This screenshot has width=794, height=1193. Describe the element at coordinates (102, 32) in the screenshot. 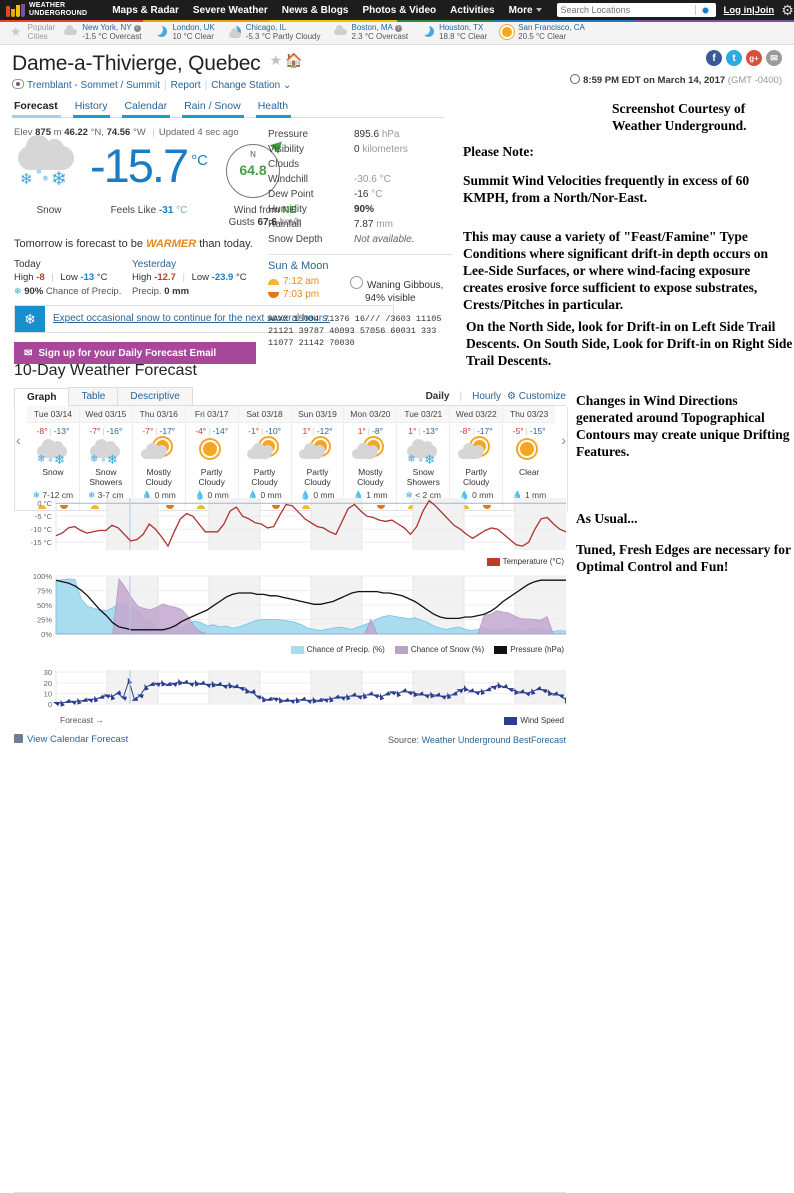

I see `city-item-new-york: New York, NY i -1.5 °C Overcast` at that location.